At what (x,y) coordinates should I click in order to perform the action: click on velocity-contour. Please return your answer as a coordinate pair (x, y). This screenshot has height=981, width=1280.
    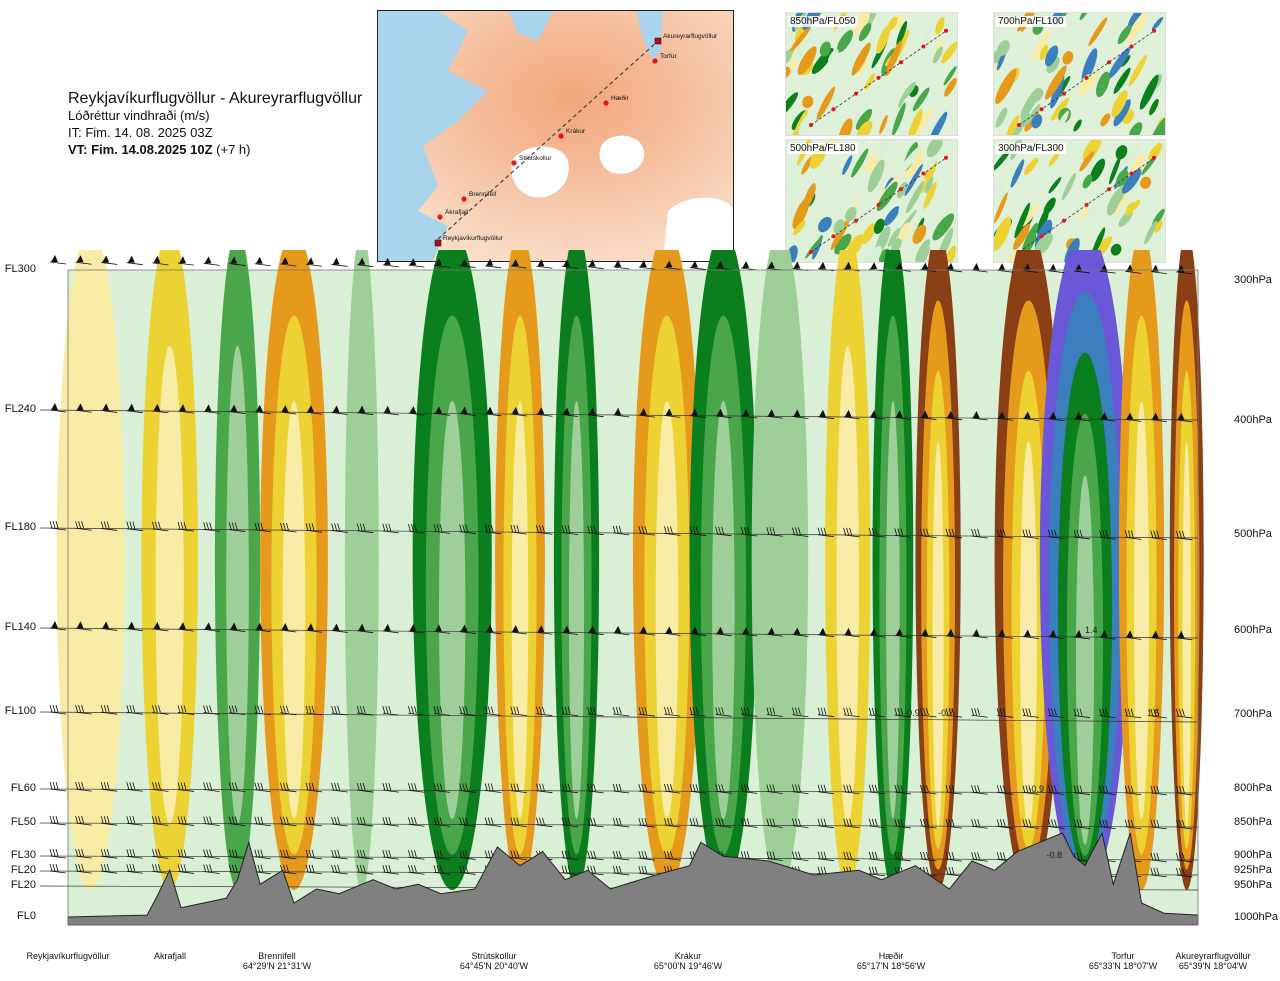
    Looking at the image, I should click on (294, 610).